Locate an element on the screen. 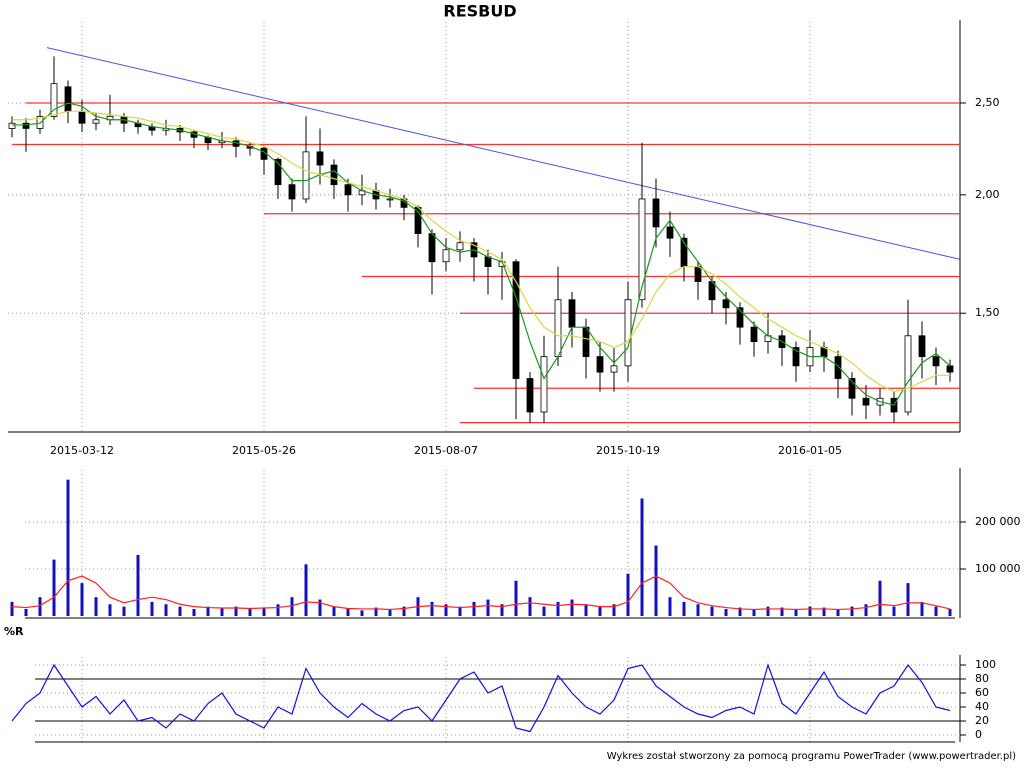 The image size is (1024, 768). y-tick-label: 200 000 is located at coordinates (998, 521).